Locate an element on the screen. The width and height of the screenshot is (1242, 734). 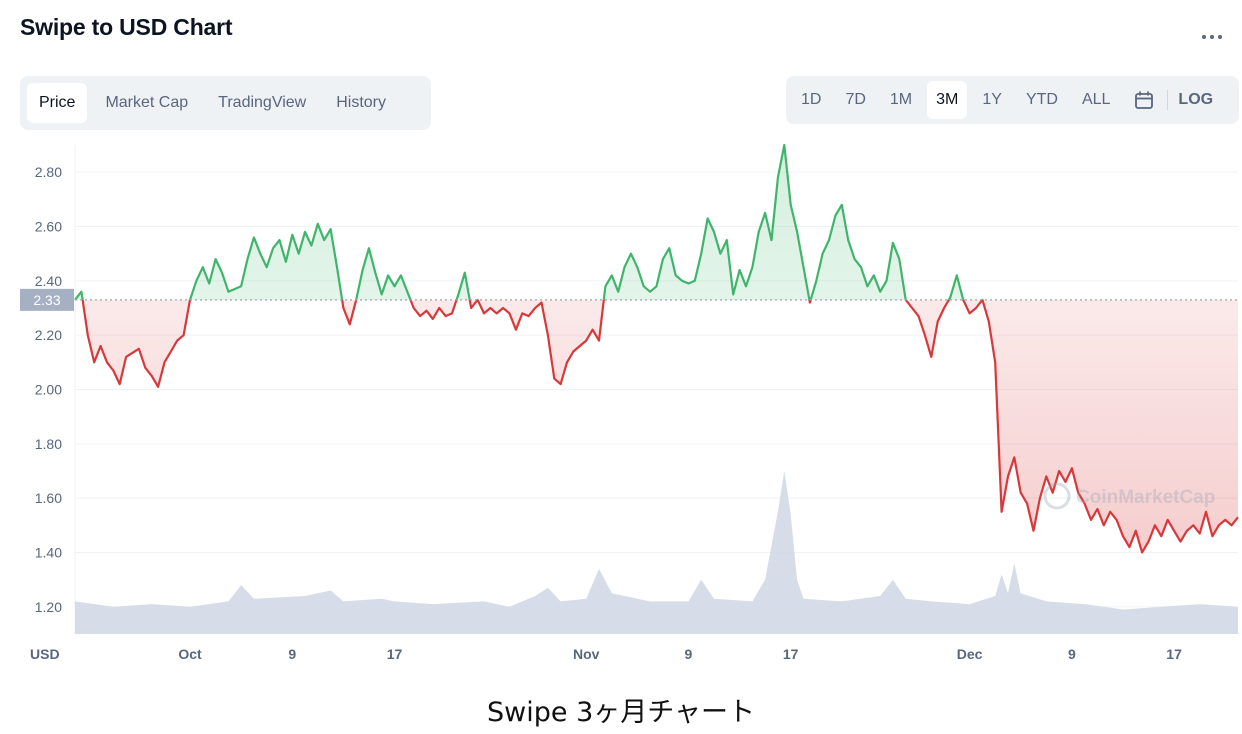
y-tick-label: 2.20 is located at coordinates (48, 335).